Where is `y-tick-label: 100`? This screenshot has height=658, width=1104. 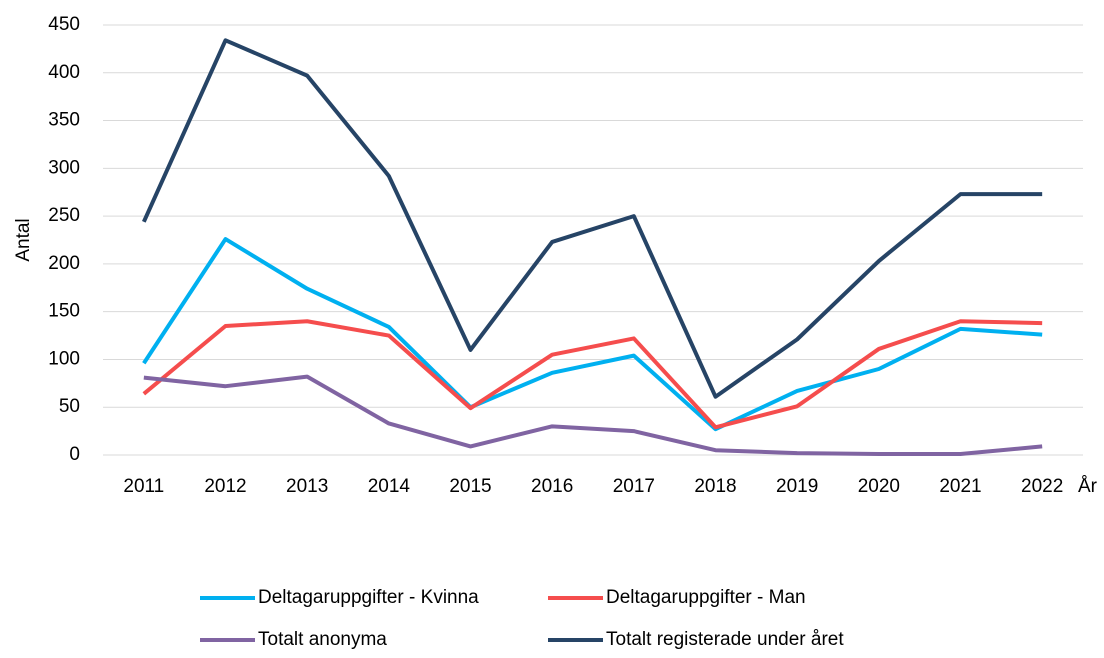 y-tick-label: 100 is located at coordinates (64, 358).